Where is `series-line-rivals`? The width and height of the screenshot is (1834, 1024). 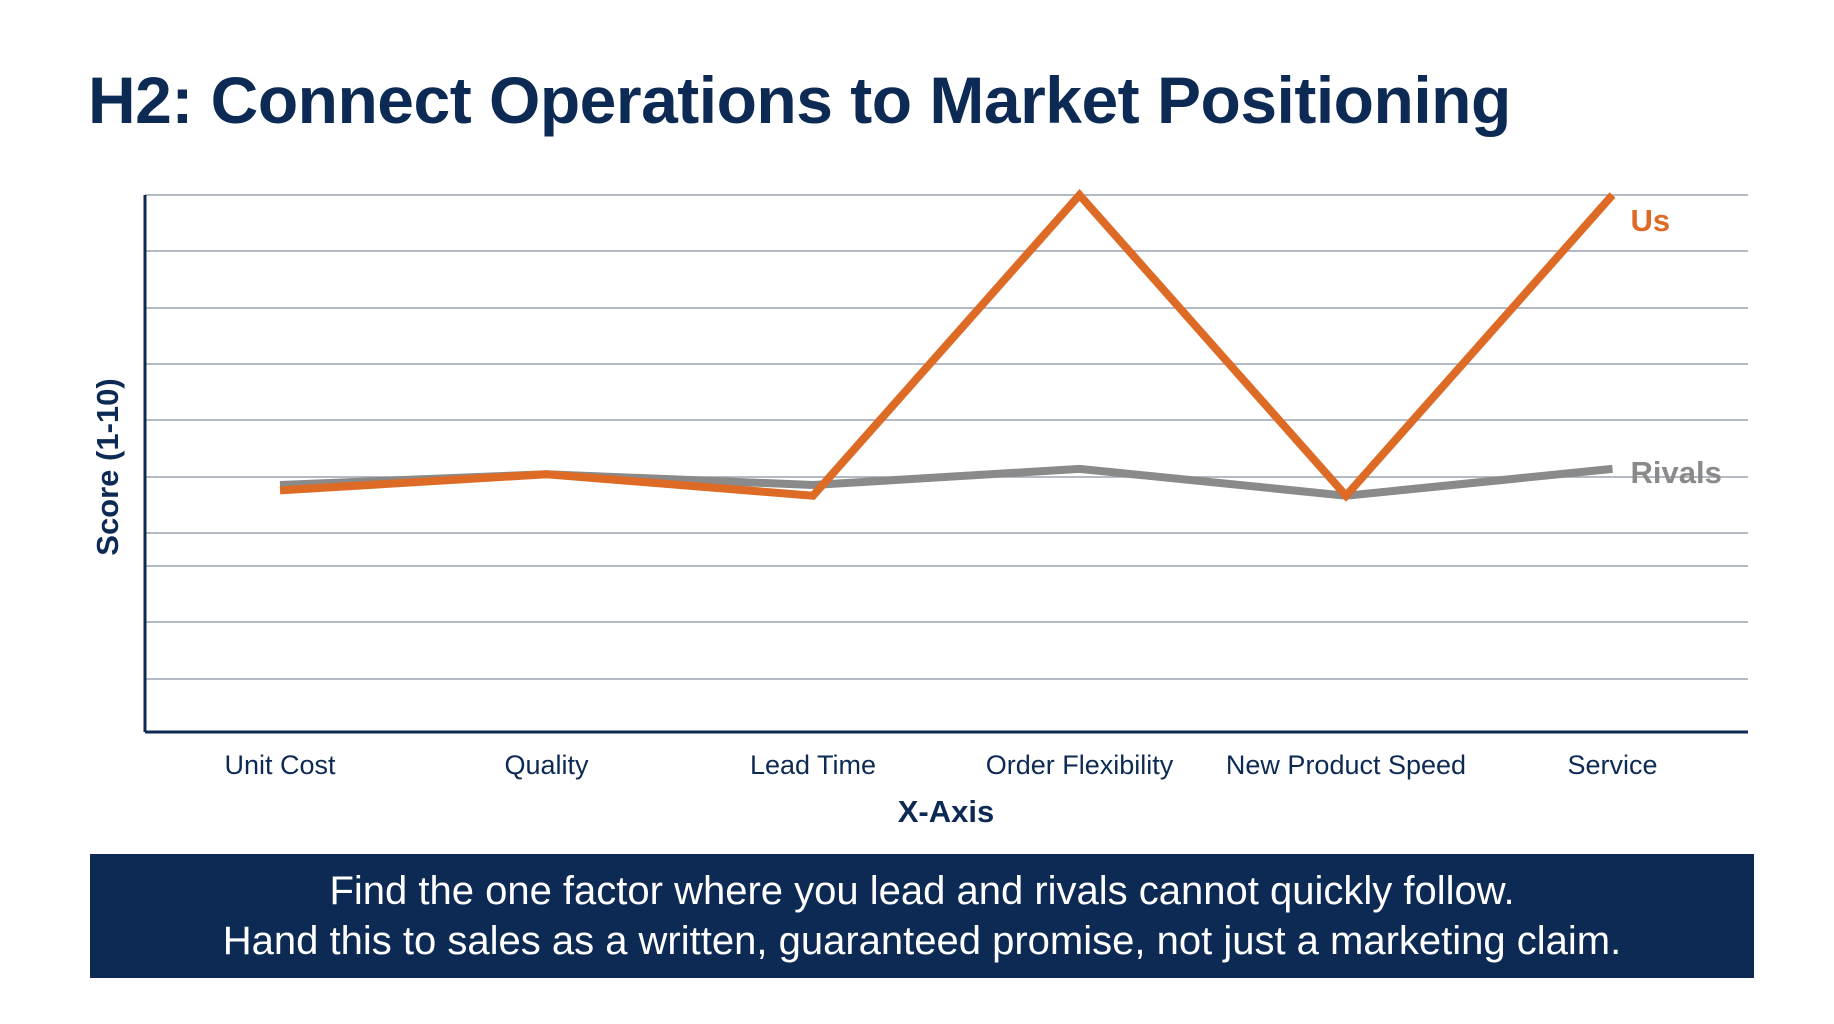
series-line-rivals is located at coordinates (946, 482).